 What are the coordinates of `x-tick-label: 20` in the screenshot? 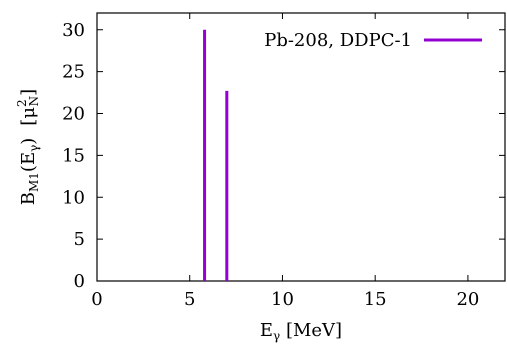 It's located at (467, 299).